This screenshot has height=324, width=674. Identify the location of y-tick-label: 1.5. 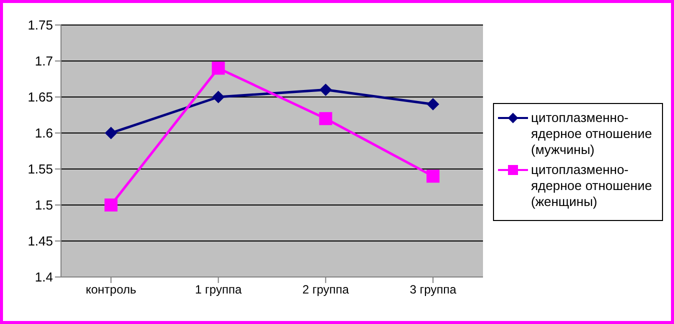
(43, 205).